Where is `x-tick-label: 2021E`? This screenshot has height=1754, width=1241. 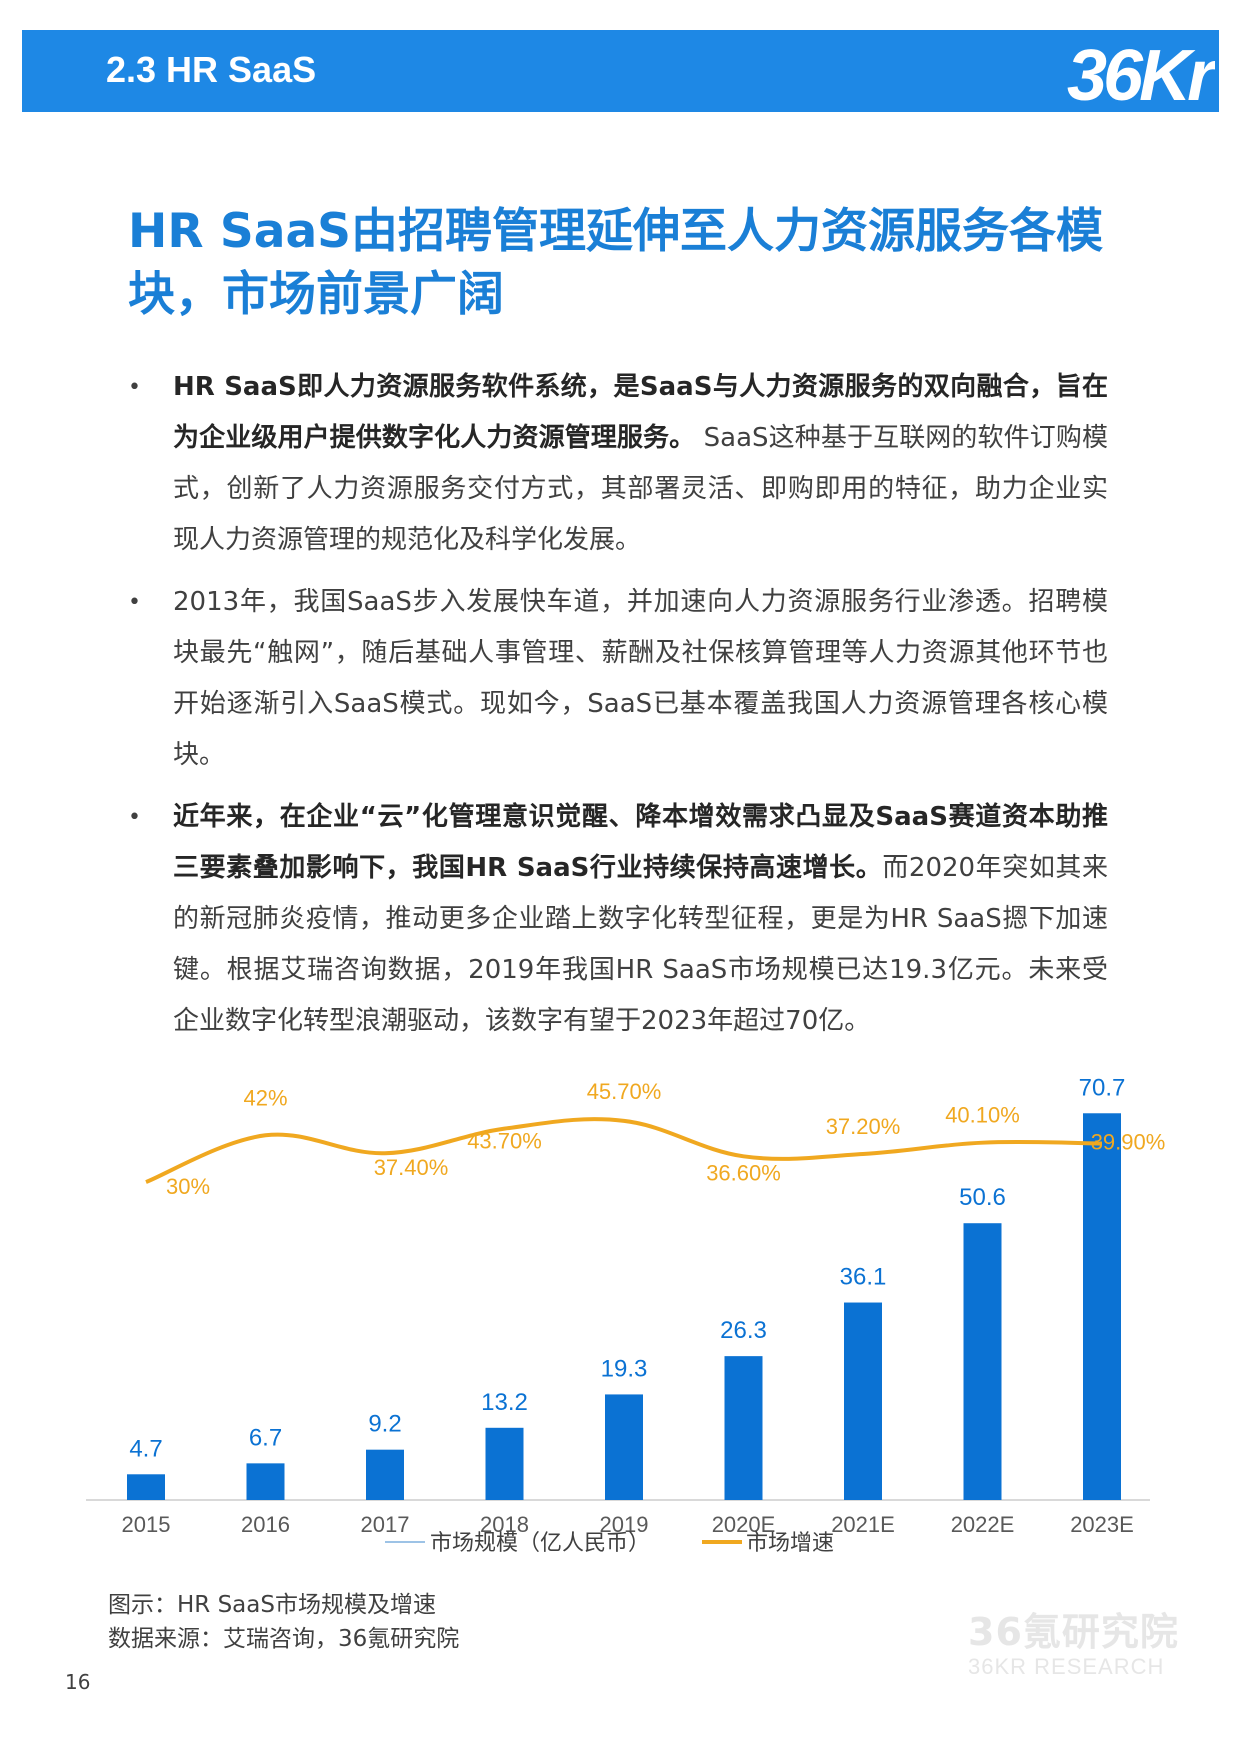 x-tick-label: 2021E is located at coordinates (863, 1524).